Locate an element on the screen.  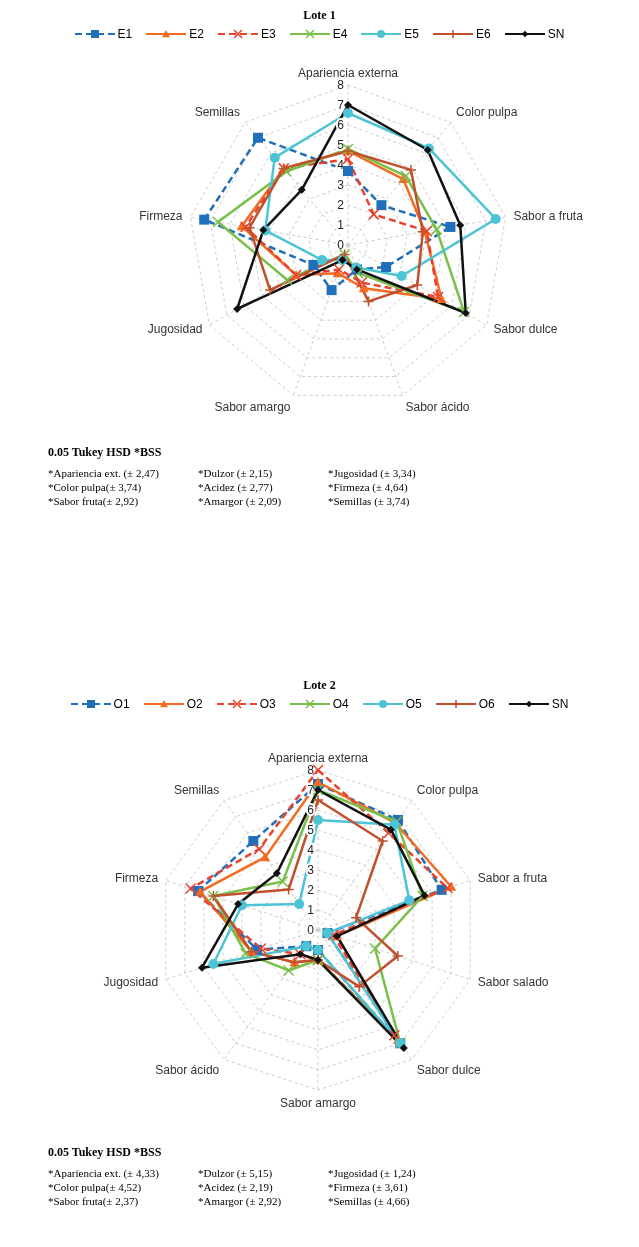
text: *Apariencia ext. (± 2,47) is located at coordinates (104, 473).